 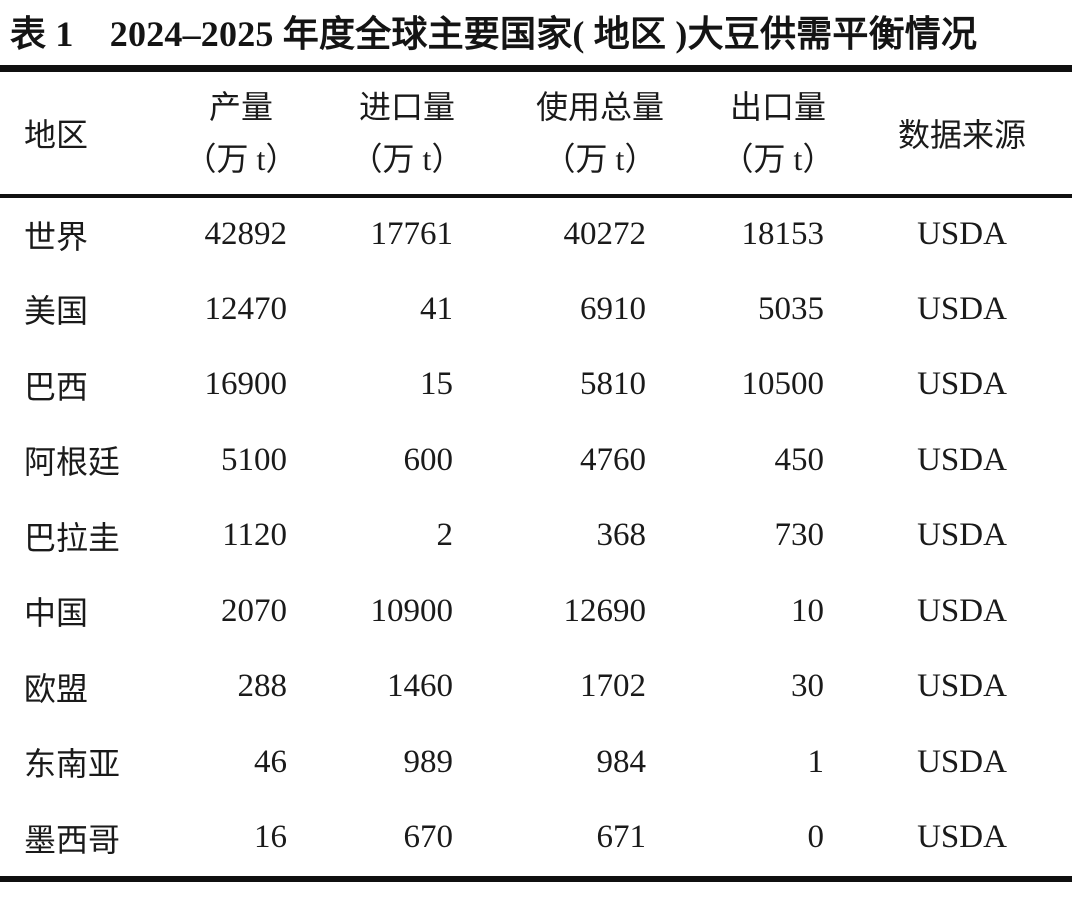 I want to click on col-header-total-use-label: 使用总量, so click(x=600, y=107).